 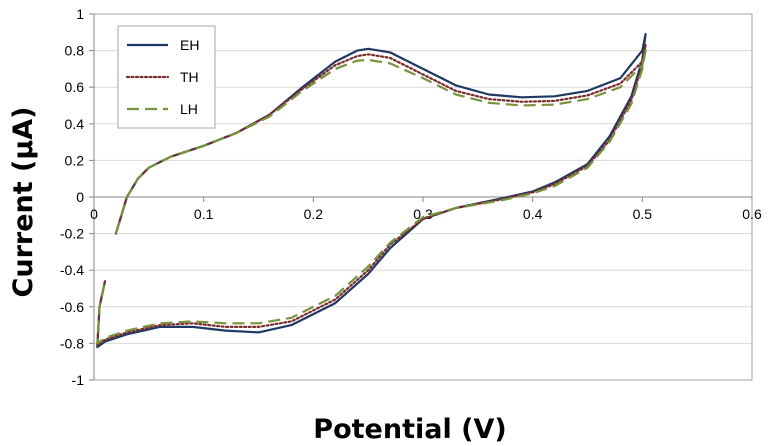 I want to click on legend-label-eh: EH, so click(x=189, y=45).